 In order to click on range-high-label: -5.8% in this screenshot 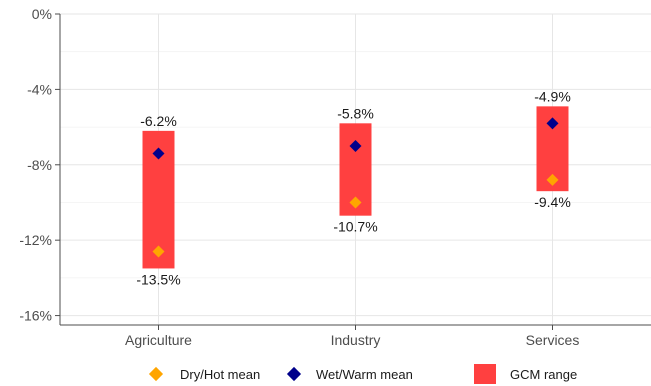, I will do `click(355, 113)`.